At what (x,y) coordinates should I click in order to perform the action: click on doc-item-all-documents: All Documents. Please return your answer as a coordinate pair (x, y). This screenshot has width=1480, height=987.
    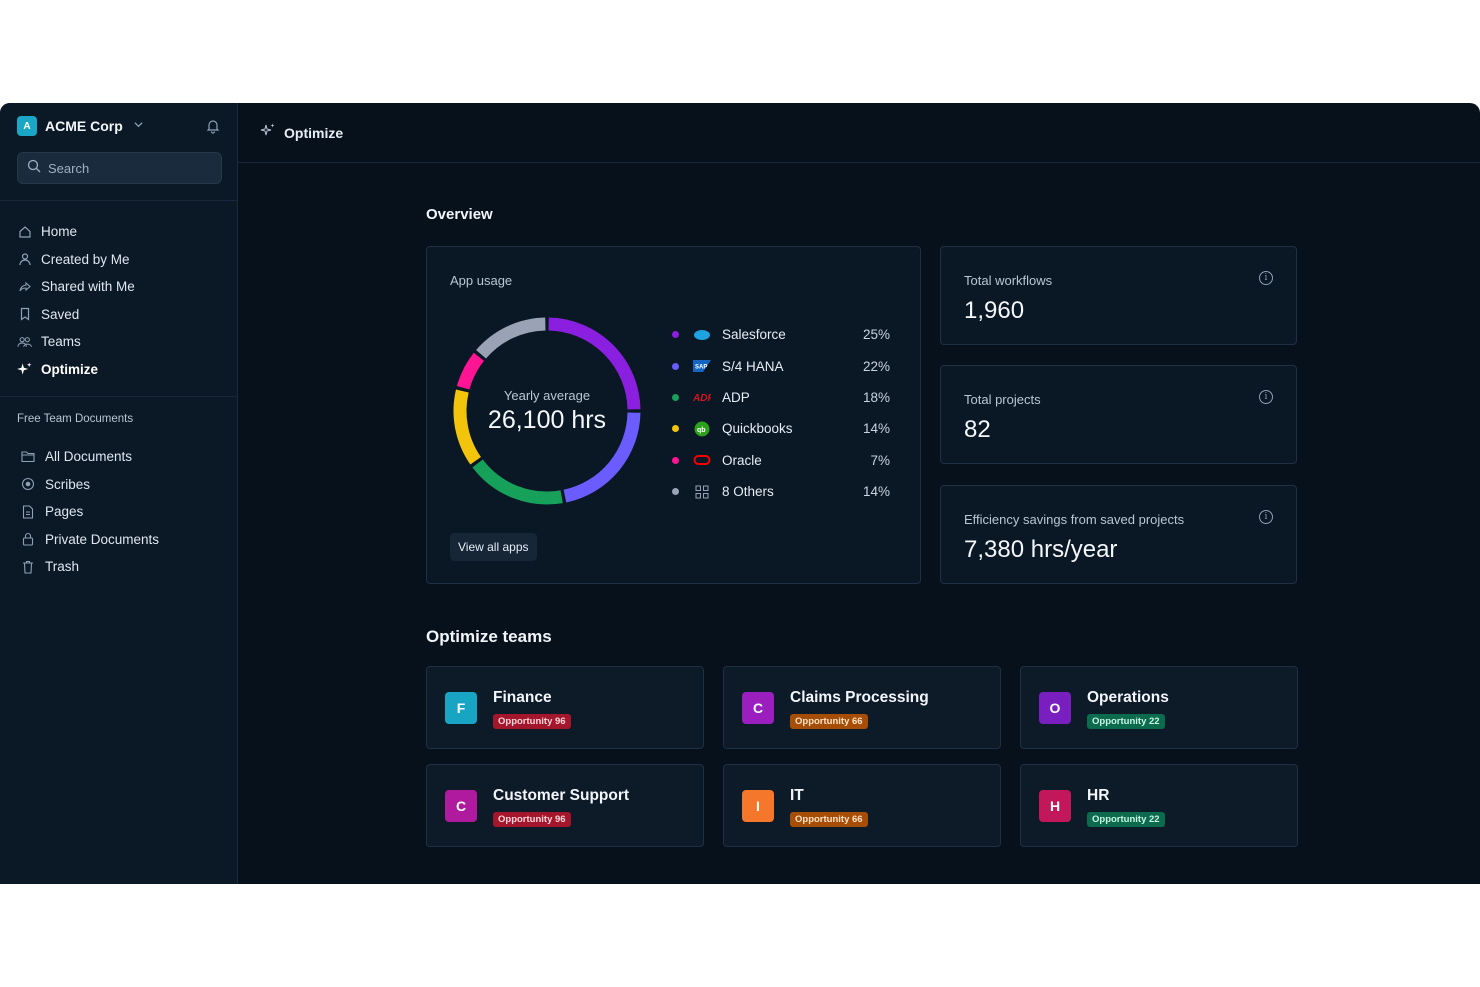
    Looking at the image, I should click on (90, 457).